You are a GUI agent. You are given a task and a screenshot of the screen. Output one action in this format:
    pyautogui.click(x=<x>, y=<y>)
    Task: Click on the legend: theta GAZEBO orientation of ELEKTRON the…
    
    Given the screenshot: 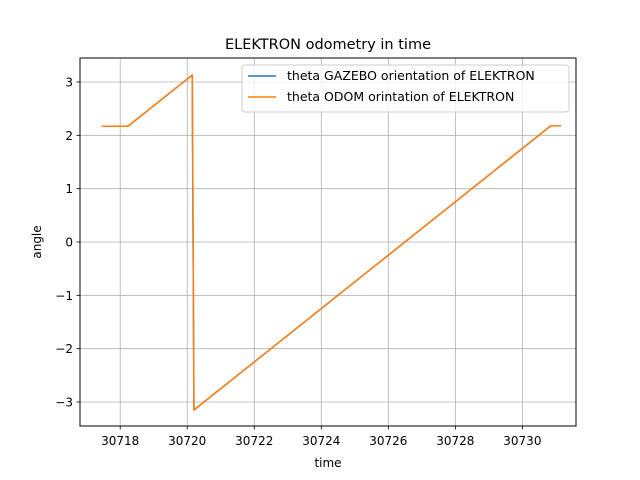 What is the action you would take?
    pyautogui.click(x=405, y=88)
    